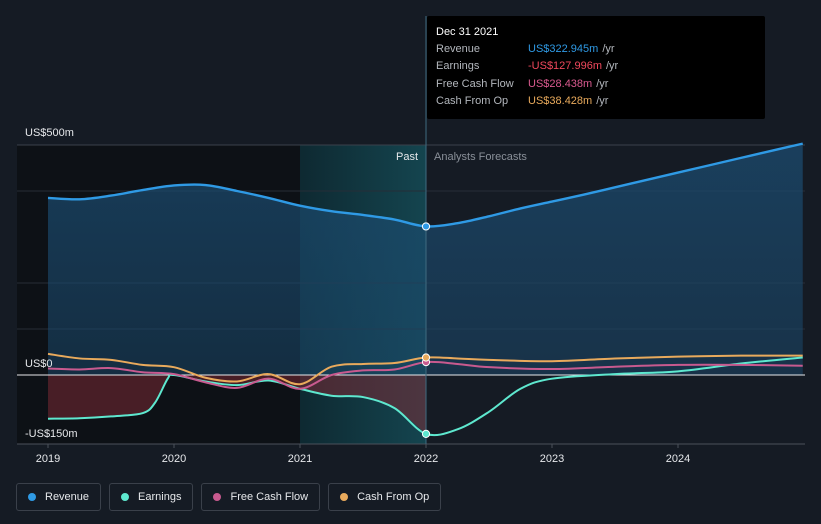 This screenshot has width=821, height=524. What do you see at coordinates (49, 133) in the screenshot?
I see `y-tick-label-top: US$500m` at bounding box center [49, 133].